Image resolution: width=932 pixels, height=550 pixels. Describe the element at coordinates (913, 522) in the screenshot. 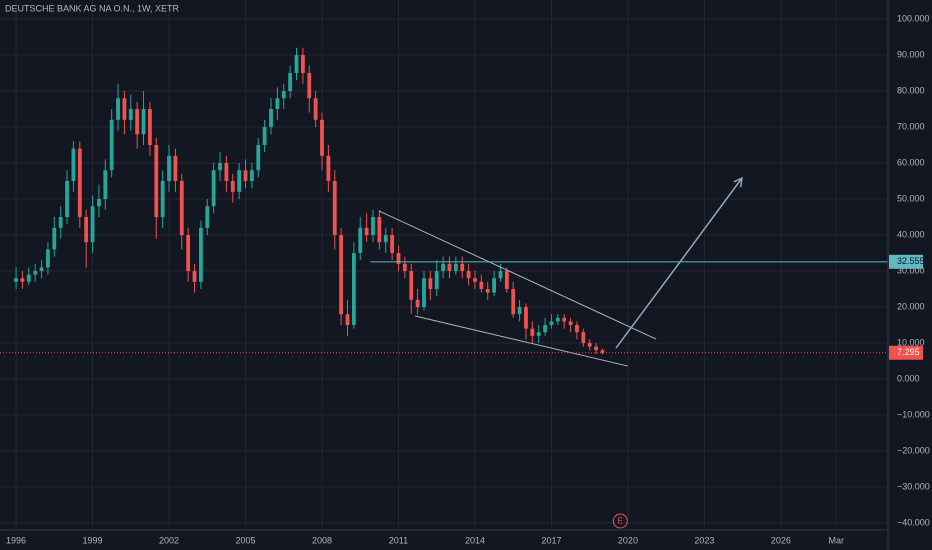

I see `y-tick-label: −40.000` at that location.